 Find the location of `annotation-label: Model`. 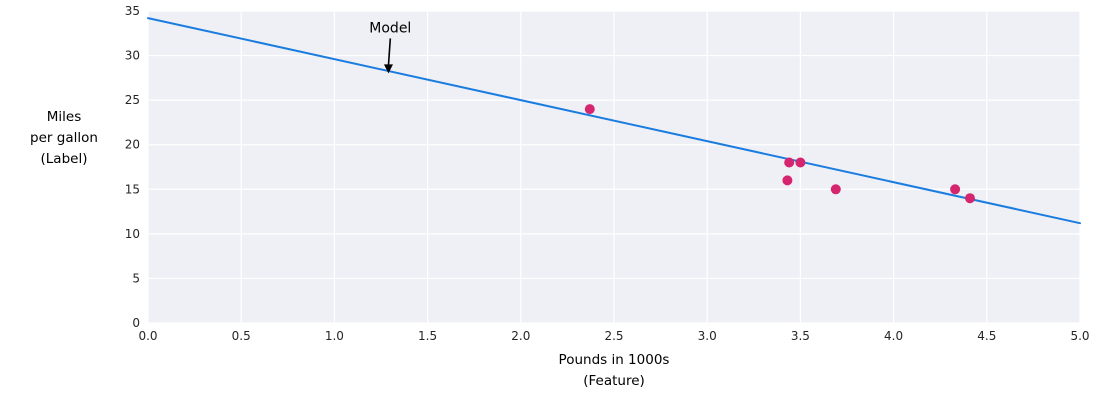

annotation-label: Model is located at coordinates (390, 28).